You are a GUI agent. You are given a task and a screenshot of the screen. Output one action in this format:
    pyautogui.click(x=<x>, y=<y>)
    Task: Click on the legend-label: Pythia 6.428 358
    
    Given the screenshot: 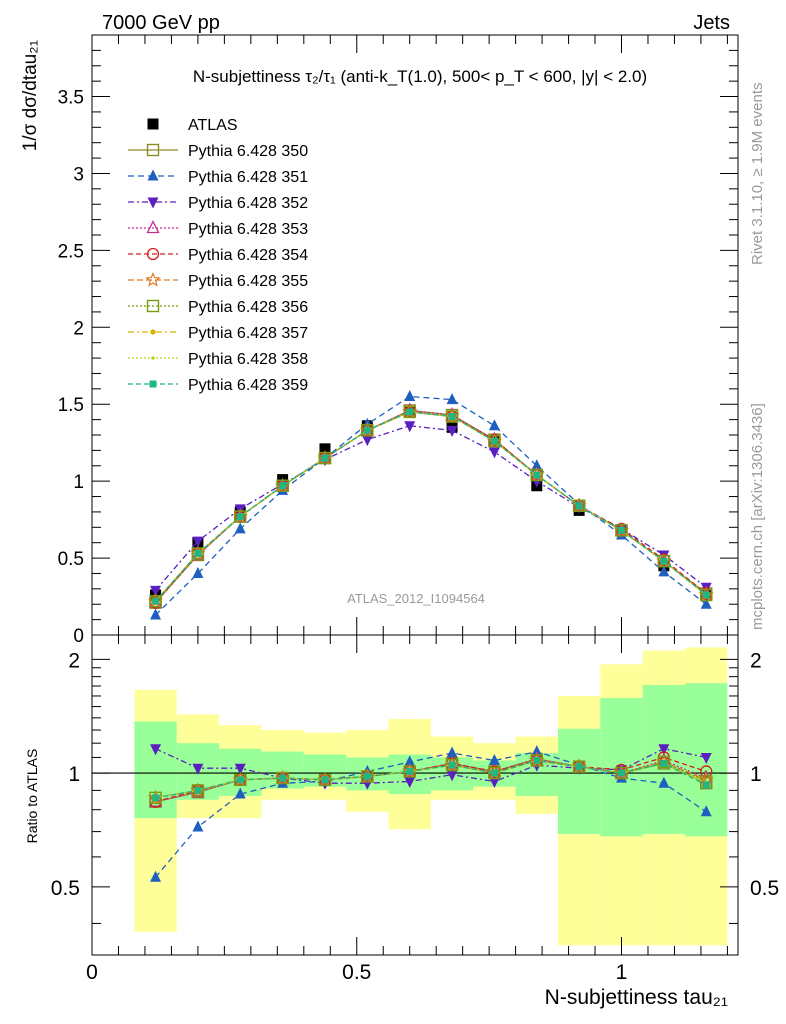 What is the action you would take?
    pyautogui.click(x=248, y=359)
    